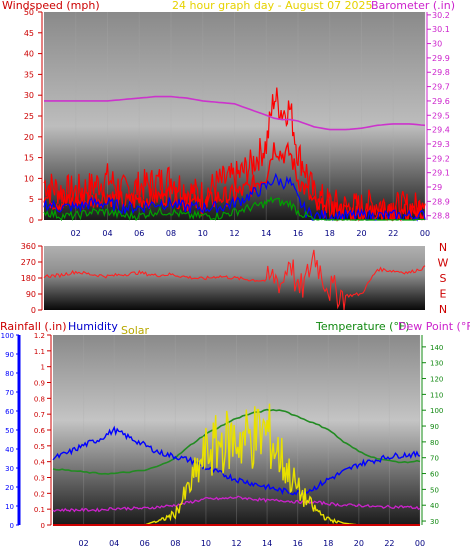  What do you see at coordinates (436, 411) in the screenshot?
I see `temperature-y-tick-label: 100` at bounding box center [436, 411].